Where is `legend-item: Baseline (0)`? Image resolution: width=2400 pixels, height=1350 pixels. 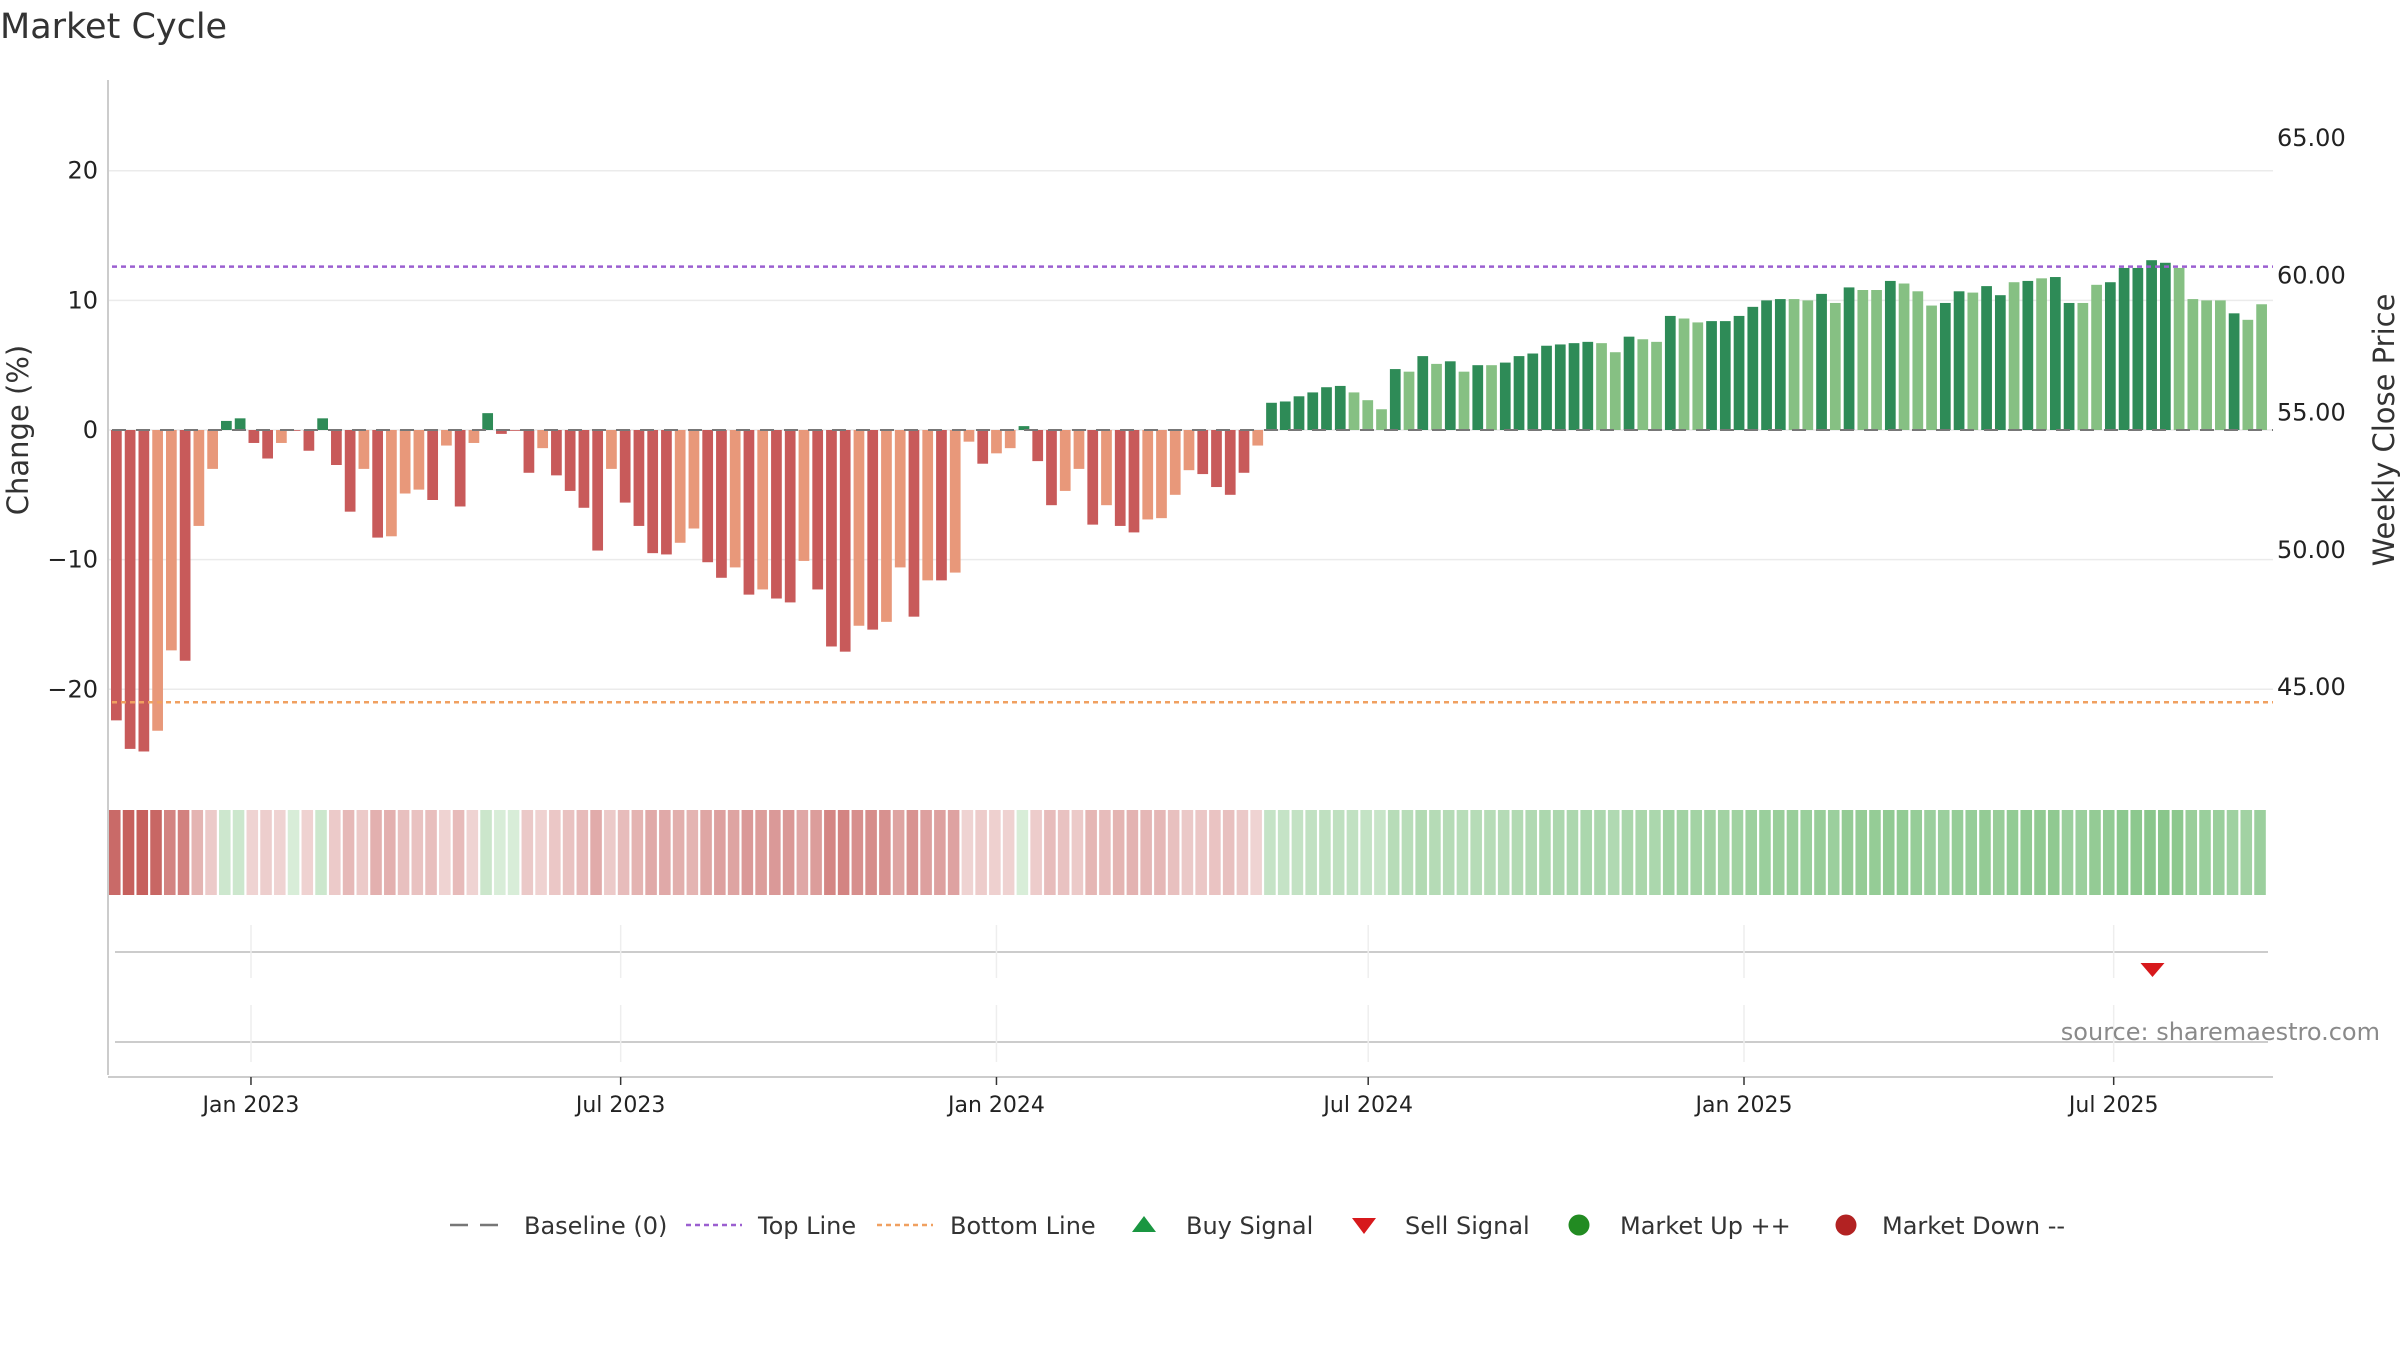 legend-item: Baseline (0) is located at coordinates (558, 1226).